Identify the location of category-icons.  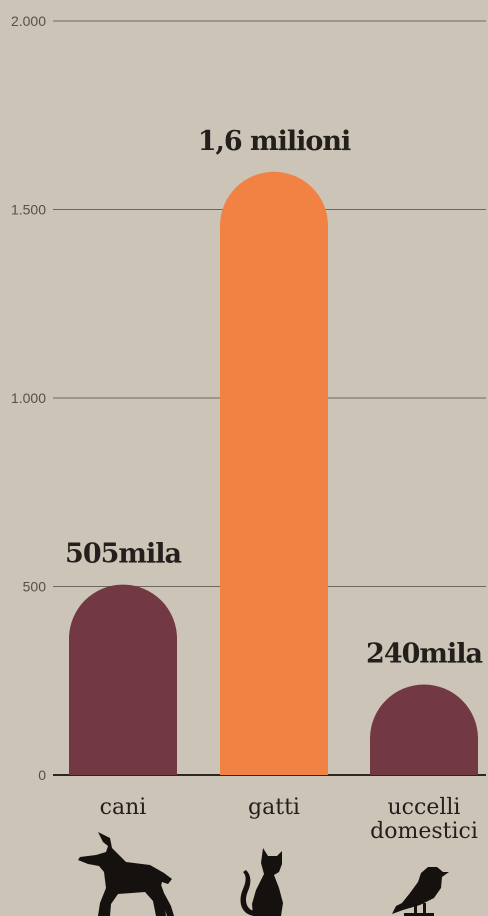
(263, 874).